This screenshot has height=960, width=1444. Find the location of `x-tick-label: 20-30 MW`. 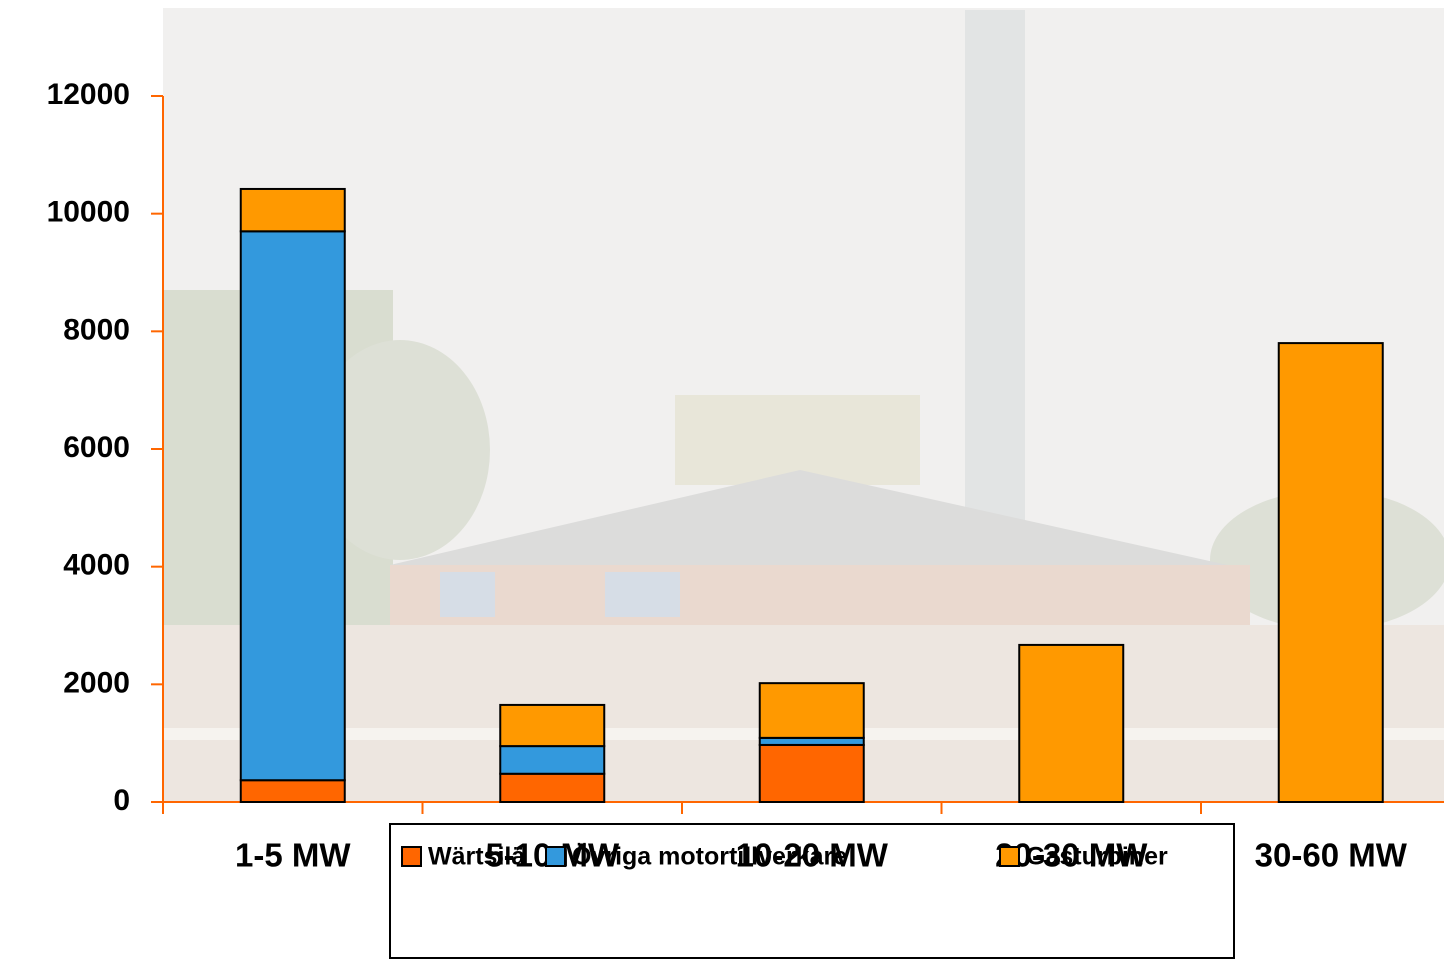

x-tick-label: 20-30 MW is located at coordinates (1071, 855).